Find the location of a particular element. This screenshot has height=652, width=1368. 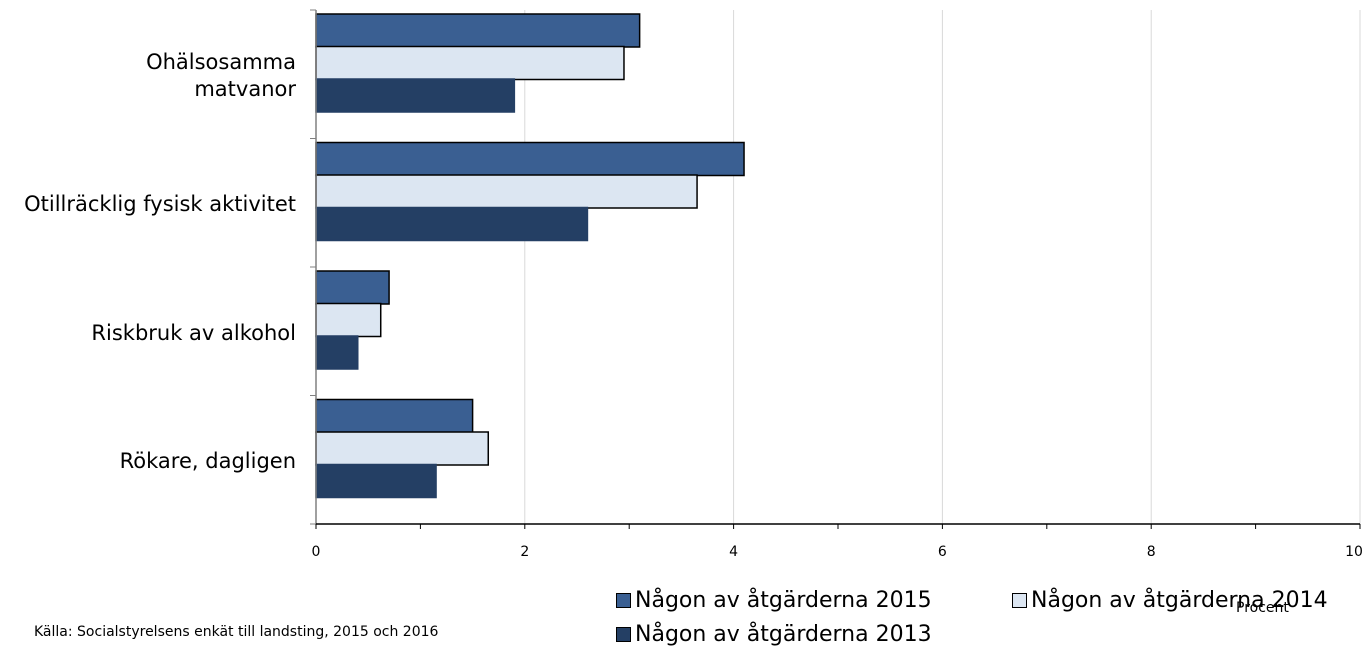

legend-swatch-2013 is located at coordinates (623, 634).